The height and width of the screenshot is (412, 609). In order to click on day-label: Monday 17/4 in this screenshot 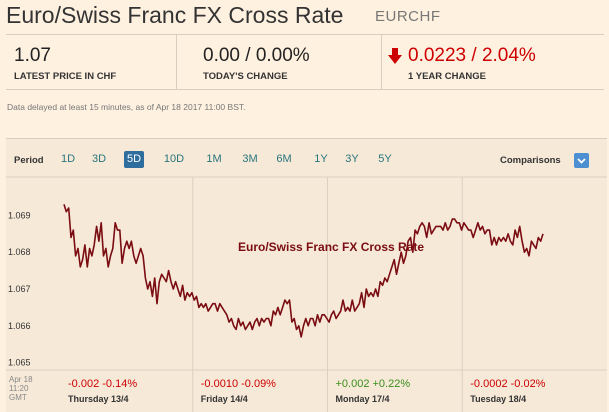, I will do `click(363, 399)`.